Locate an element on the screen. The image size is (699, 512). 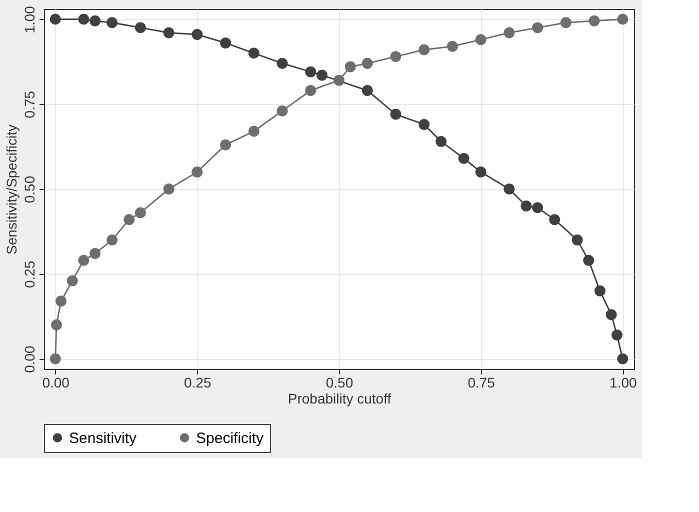
y-tick-label: 0.50 is located at coordinates (30, 190).